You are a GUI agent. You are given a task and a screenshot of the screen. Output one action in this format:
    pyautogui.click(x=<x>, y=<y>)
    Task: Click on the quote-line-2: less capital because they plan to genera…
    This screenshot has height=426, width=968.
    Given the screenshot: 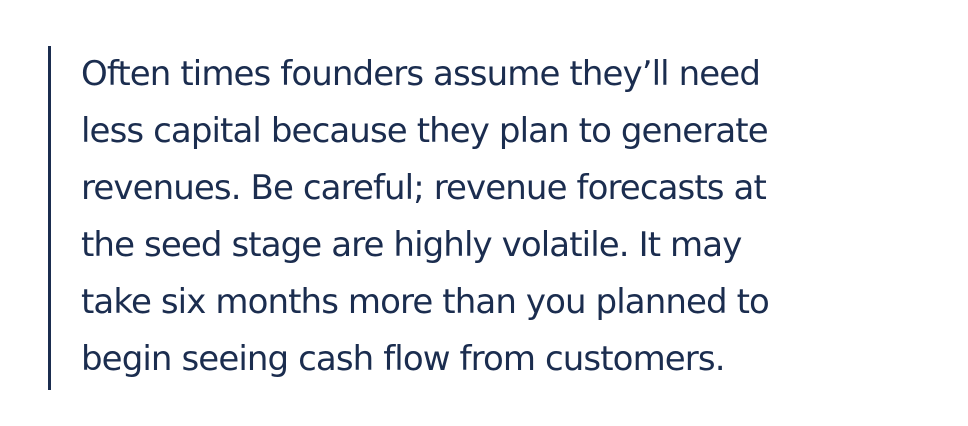 What is the action you would take?
    pyautogui.click(x=425, y=131)
    